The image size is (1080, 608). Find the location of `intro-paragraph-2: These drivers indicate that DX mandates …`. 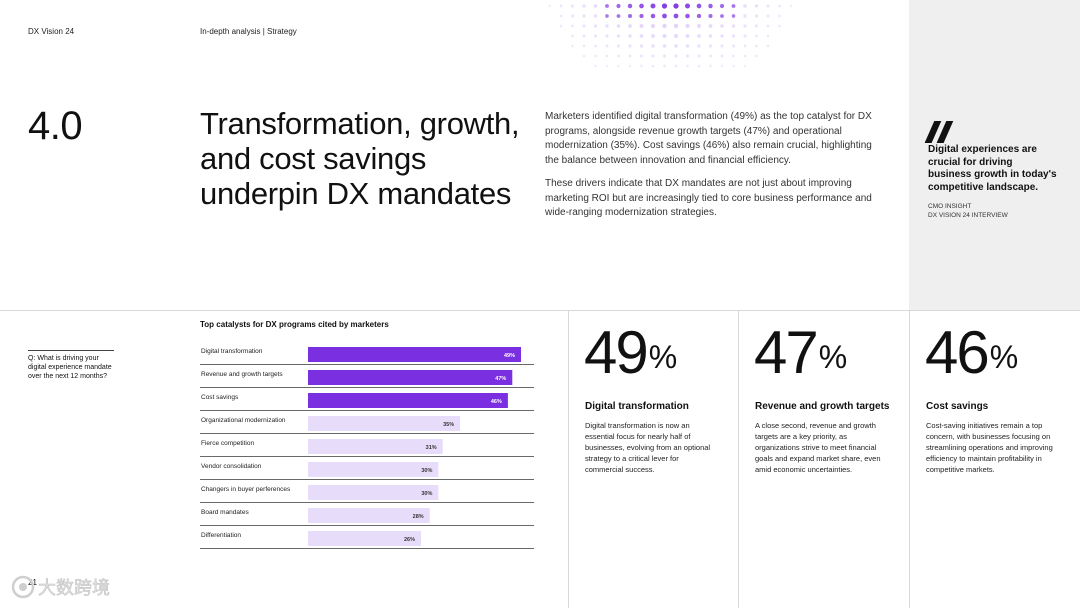

intro-paragraph-2: These drivers indicate that DX mandates … is located at coordinates (708, 198).